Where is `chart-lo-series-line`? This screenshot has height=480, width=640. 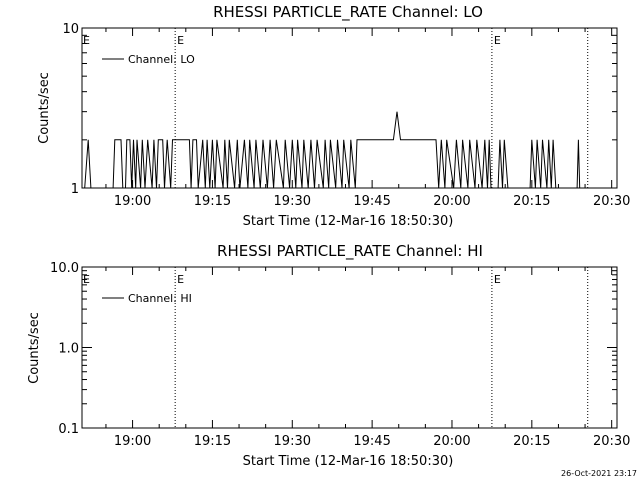
chart-lo-series-line is located at coordinates (332, 150).